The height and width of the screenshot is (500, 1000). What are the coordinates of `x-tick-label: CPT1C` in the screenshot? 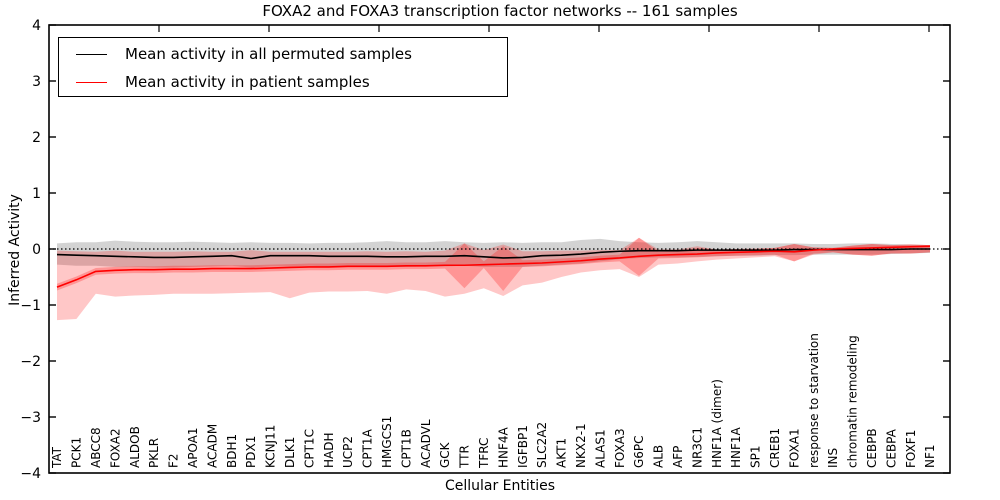 It's located at (309, 448).